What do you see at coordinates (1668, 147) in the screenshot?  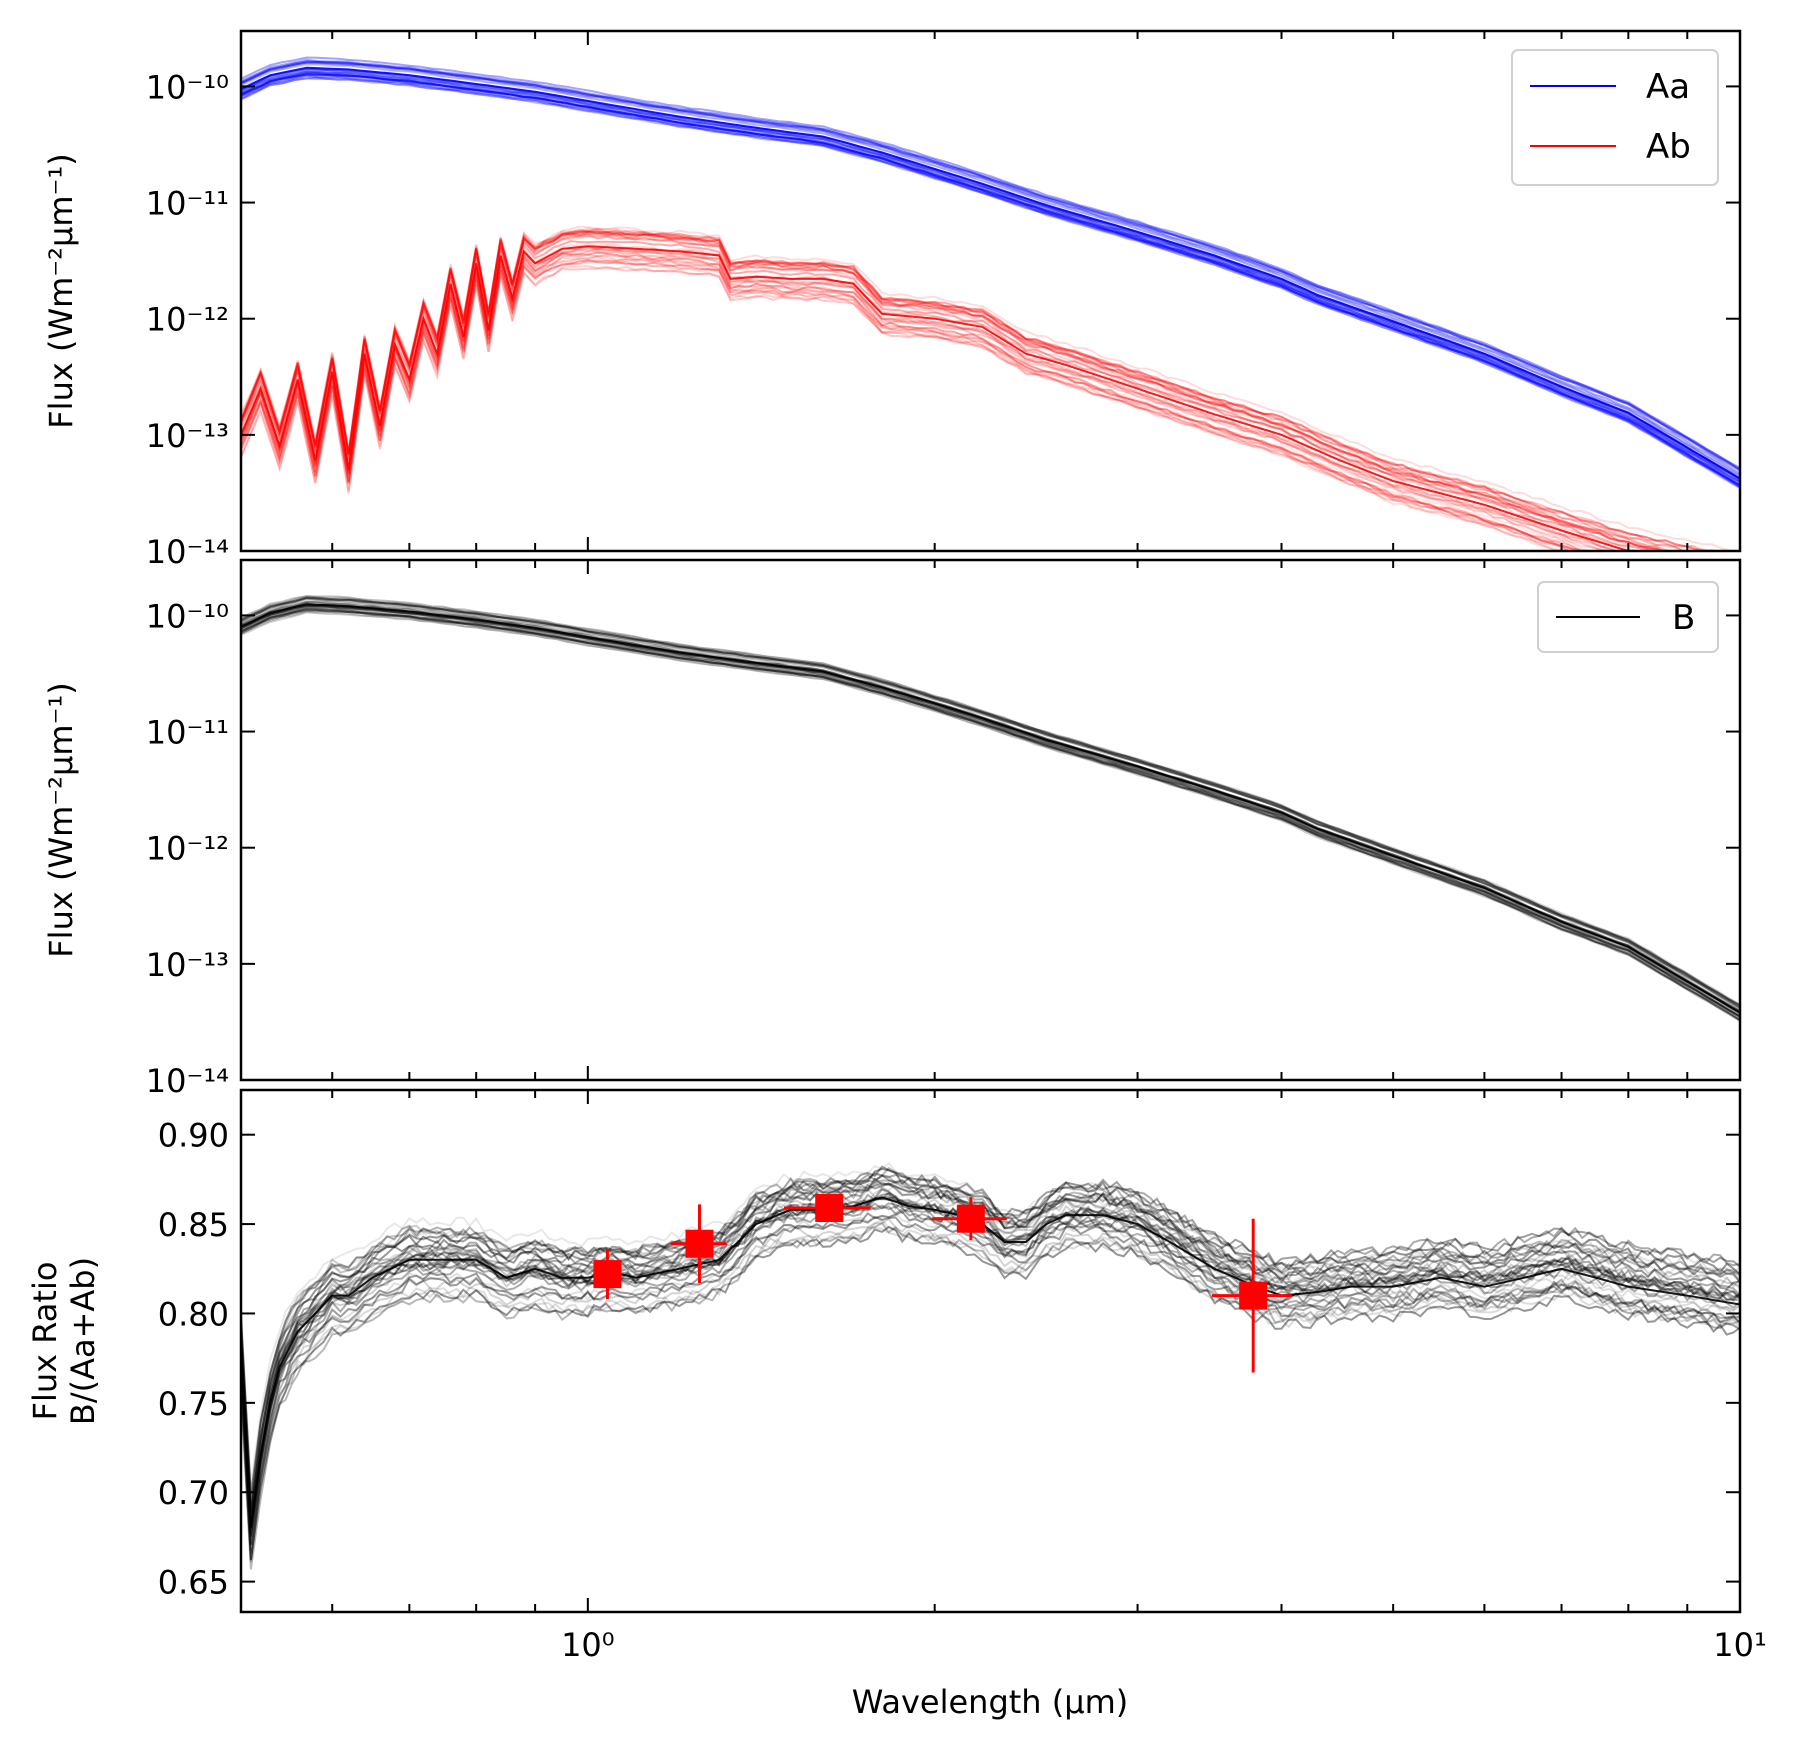 I see `legend-label-ab: Ab` at bounding box center [1668, 147].